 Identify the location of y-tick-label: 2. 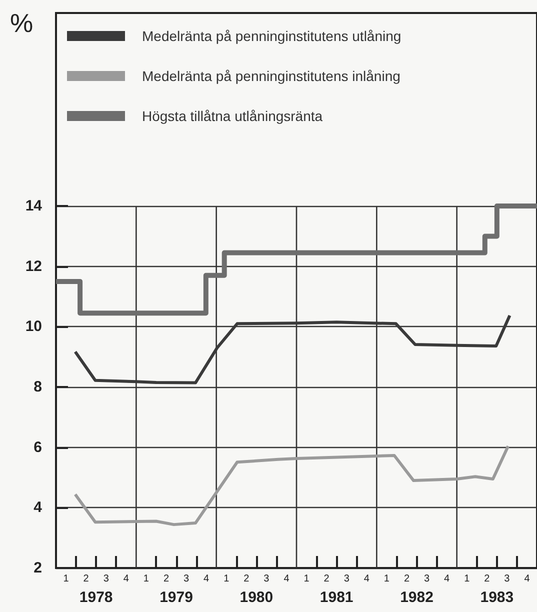
(38, 568).